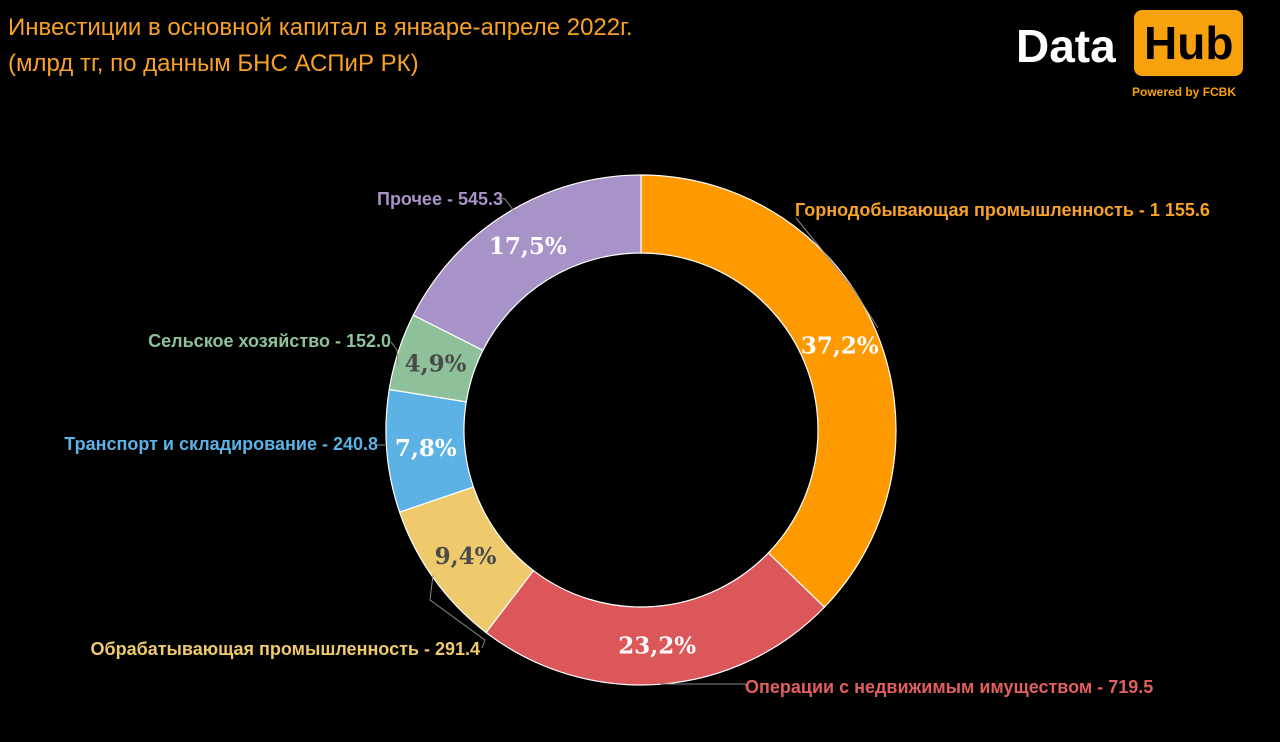  I want to click on slice-percent-label: 17,5%, so click(528, 246).